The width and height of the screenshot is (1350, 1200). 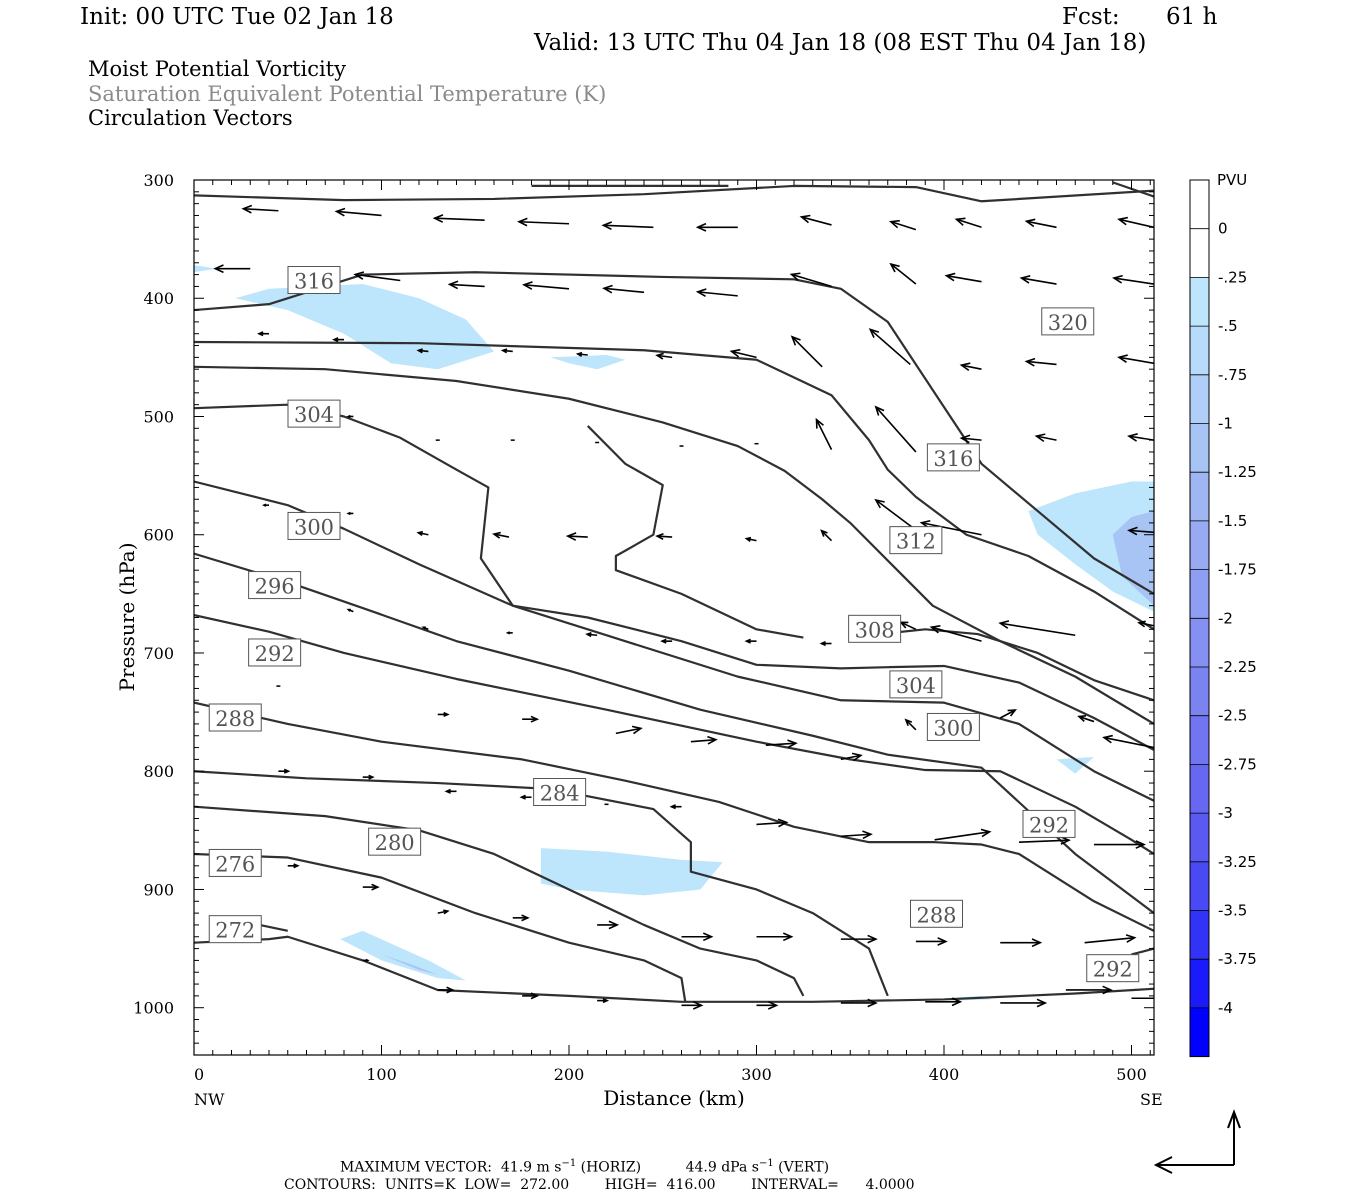 What do you see at coordinates (158, 298) in the screenshot?
I see `y-tick-label: 400` at bounding box center [158, 298].